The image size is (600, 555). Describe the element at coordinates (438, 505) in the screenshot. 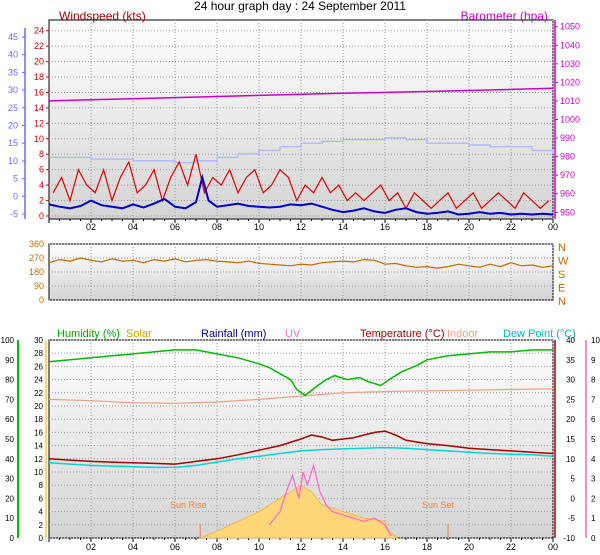

I see `sunset-label: Sun Set` at that location.